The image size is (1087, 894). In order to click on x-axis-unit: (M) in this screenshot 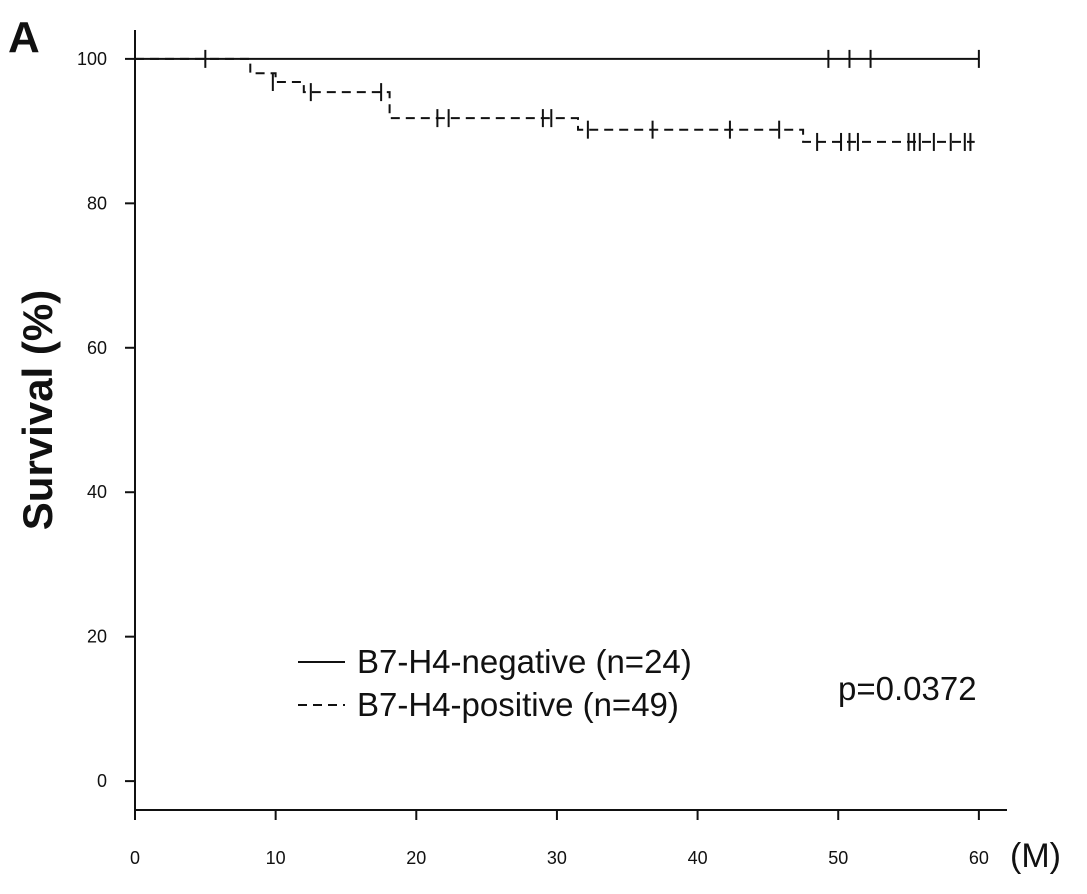, I will do `click(1035, 856)`.